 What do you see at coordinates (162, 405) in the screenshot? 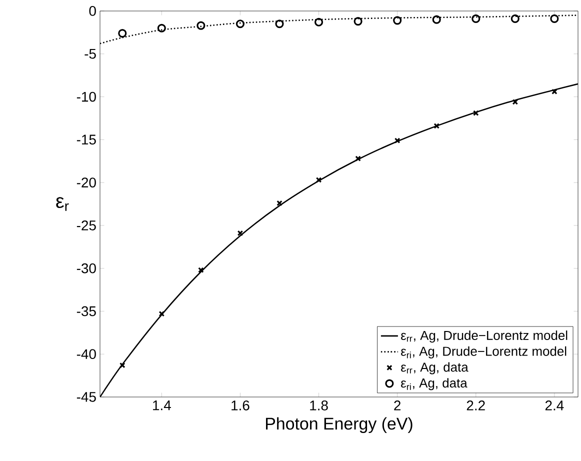
I see `x-tick-label: 1.4` at bounding box center [162, 405].